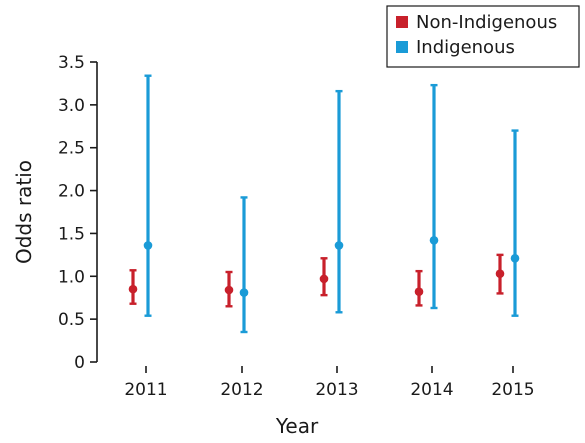 This screenshot has height=443, width=585. I want to click on y-tick-label: 2.5, so click(71, 149).